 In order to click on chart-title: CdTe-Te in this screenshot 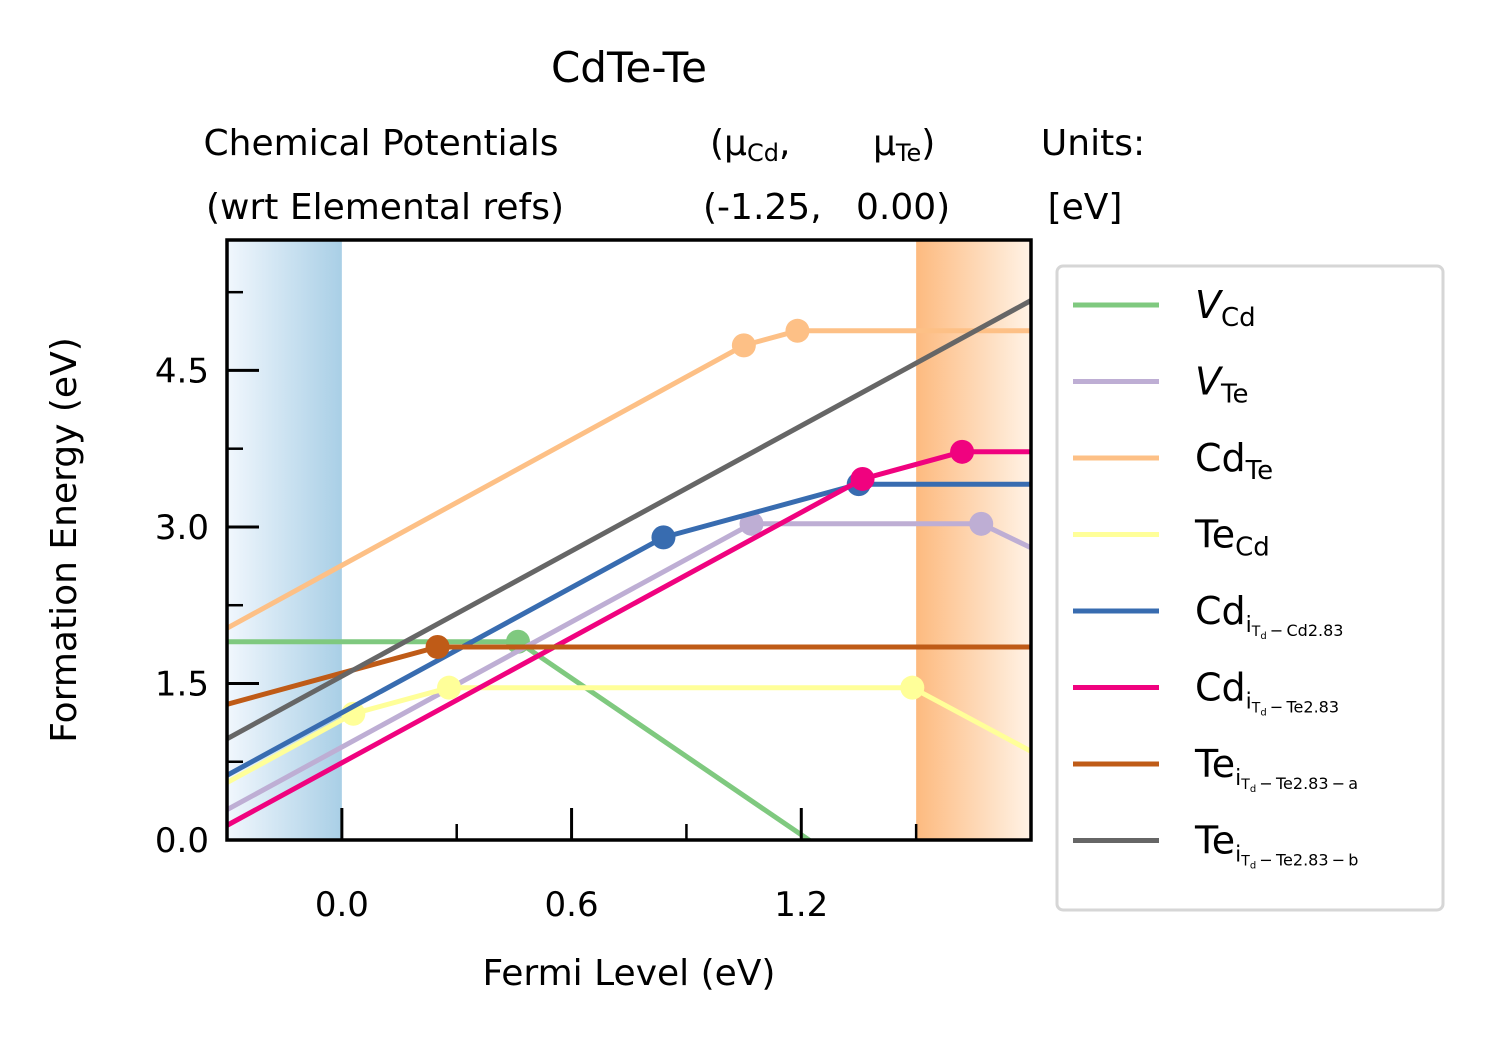, I will do `click(629, 67)`.